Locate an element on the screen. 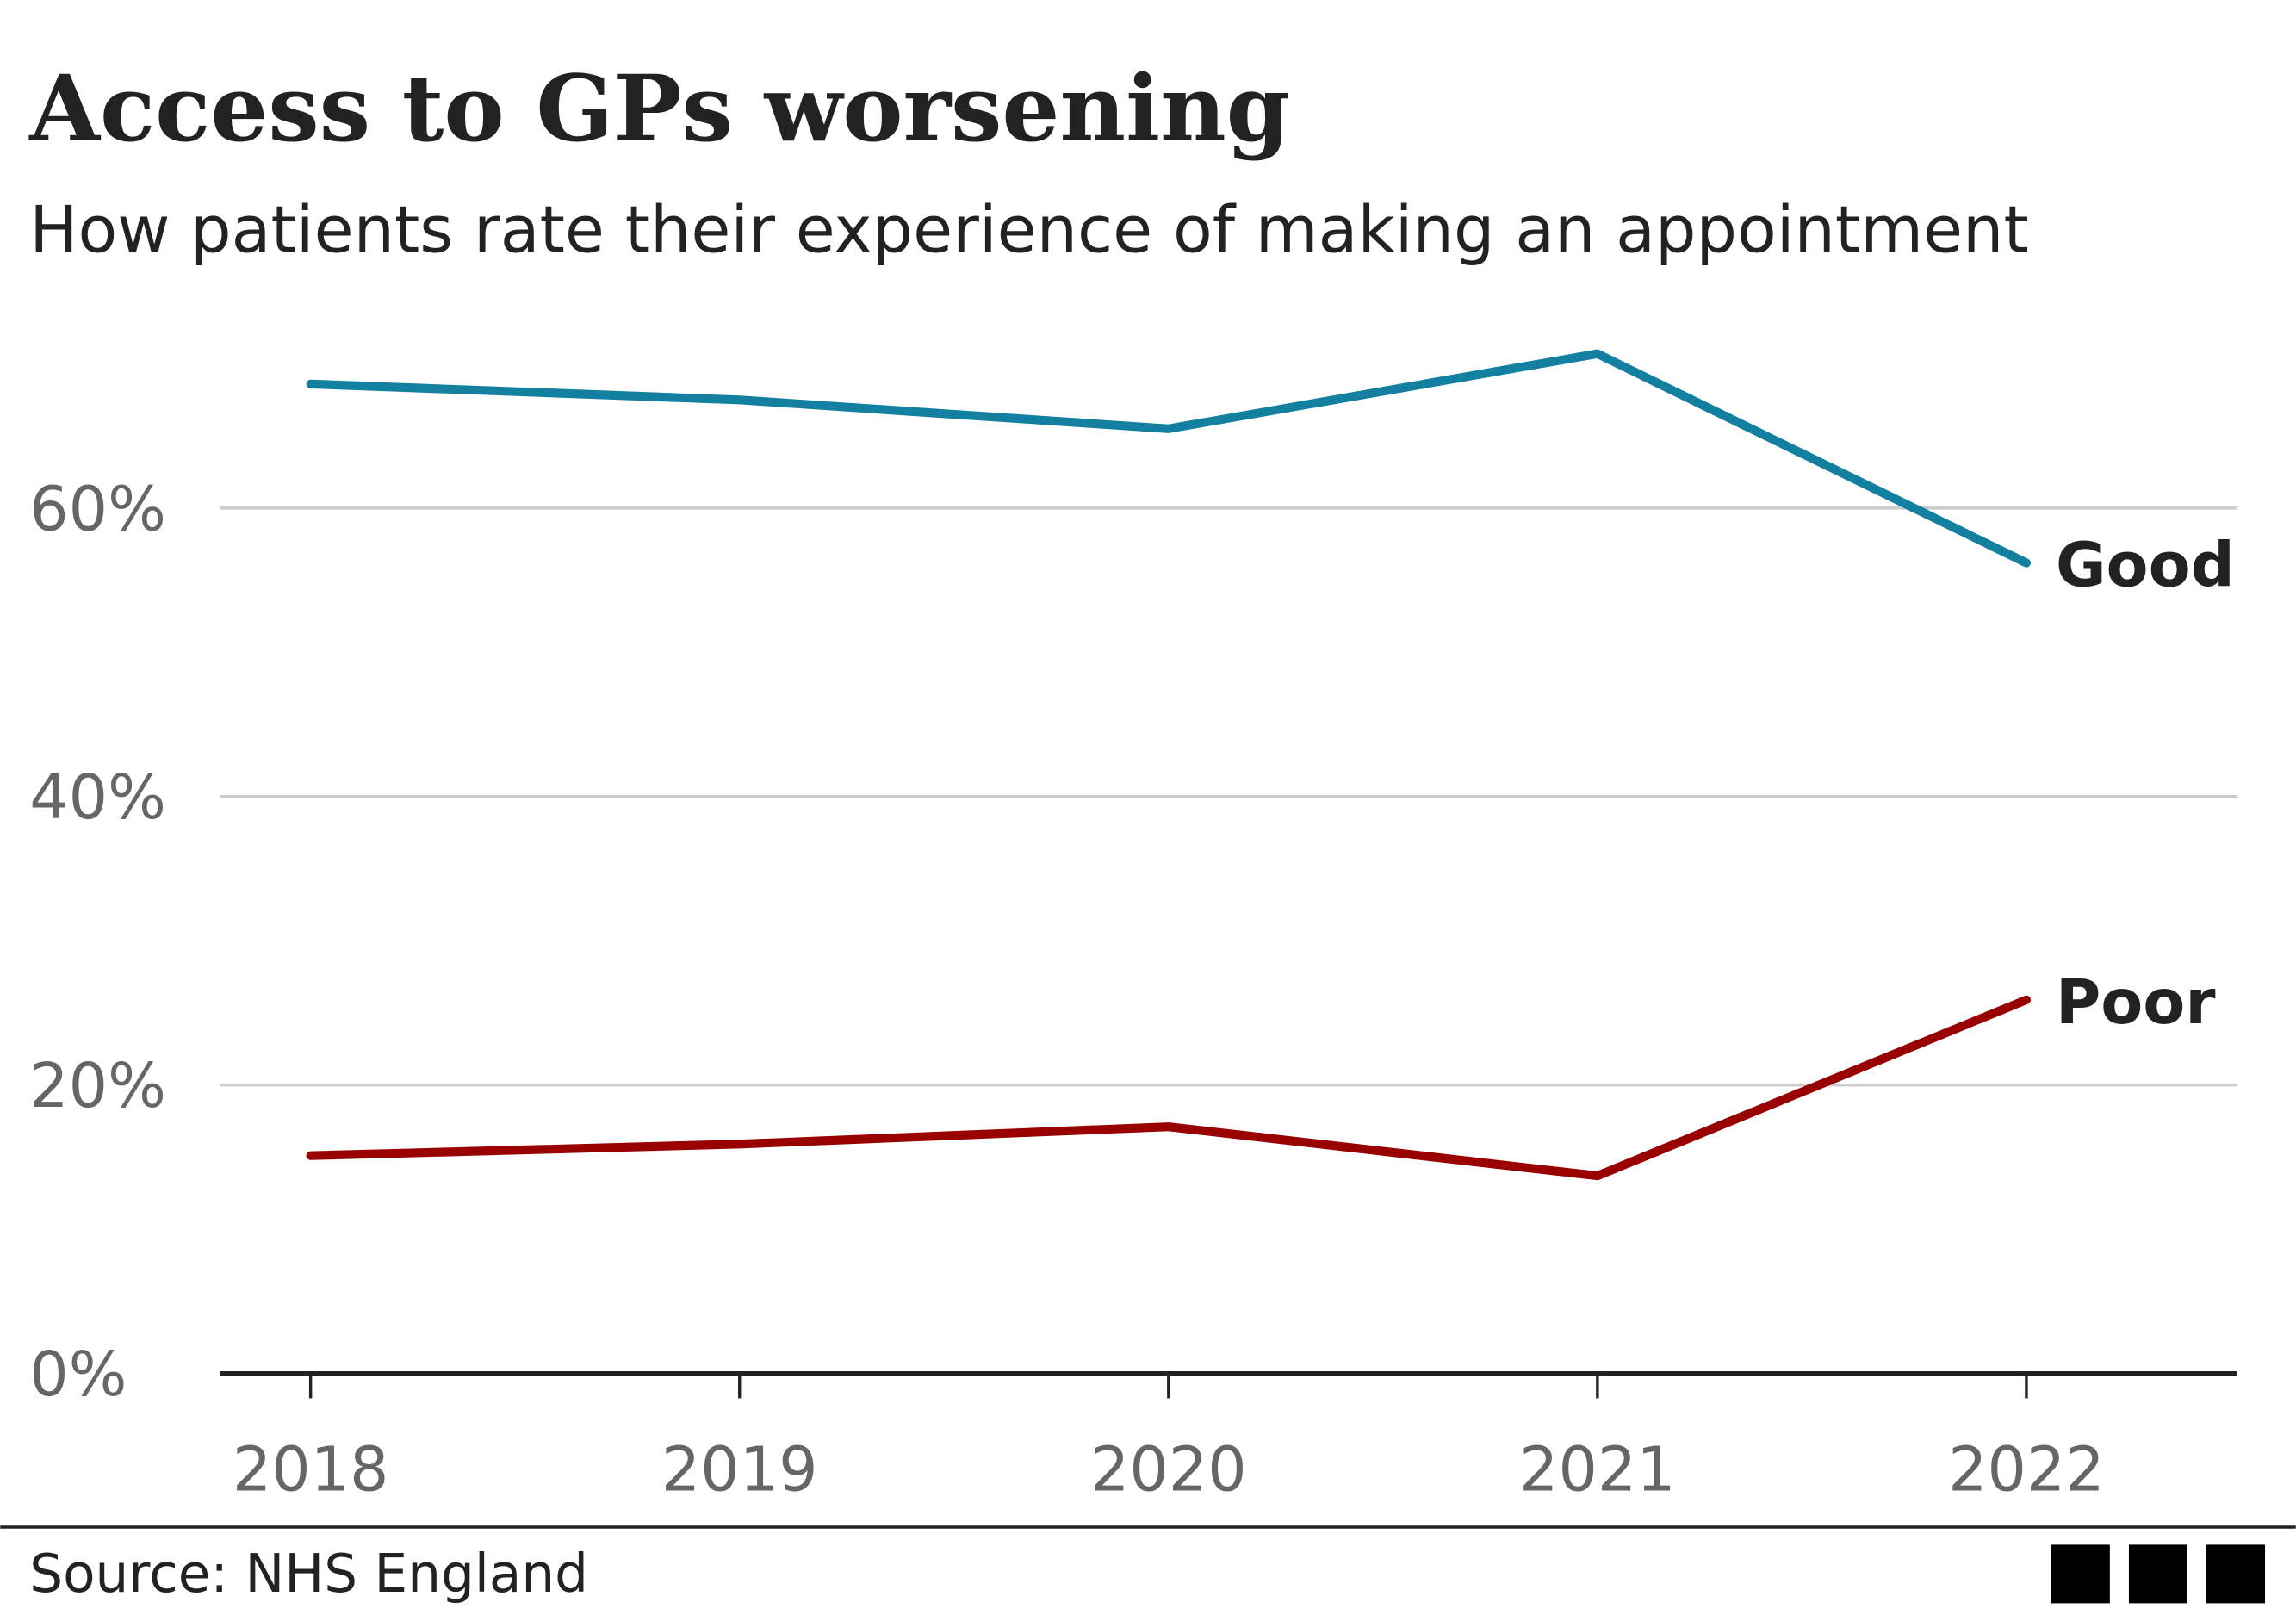 This screenshot has height=1615, width=2296. y-tick-label: 40% is located at coordinates (97, 797).